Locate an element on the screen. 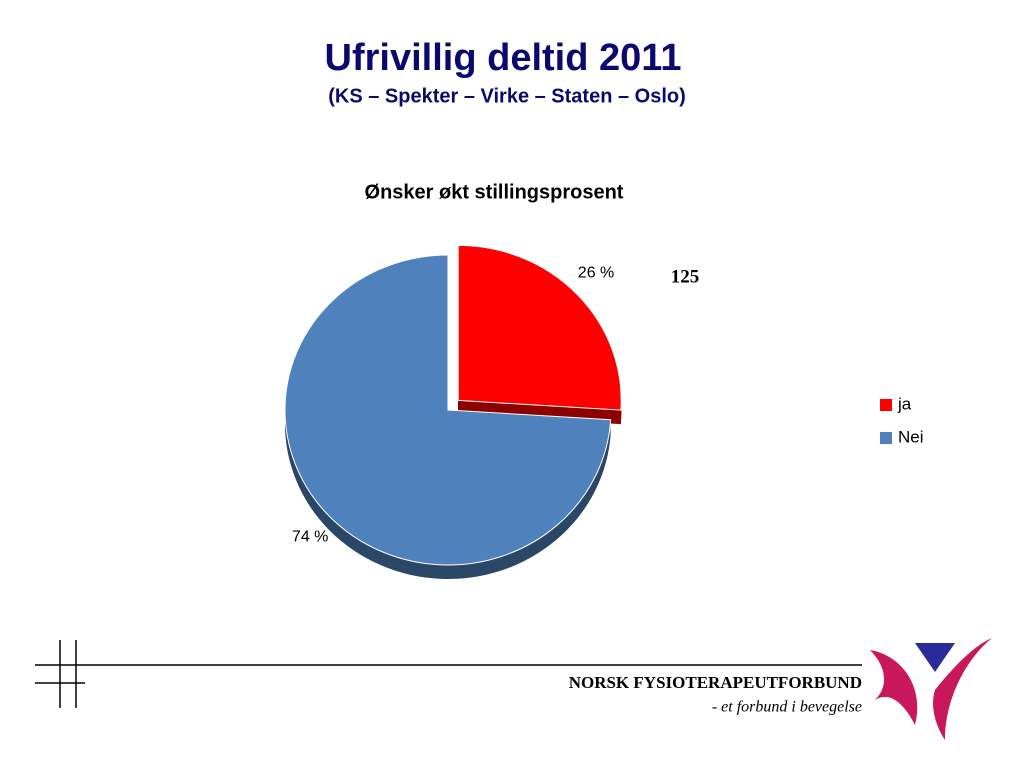 The width and height of the screenshot is (1024, 768). legend: ja Nei is located at coordinates (902, 420).